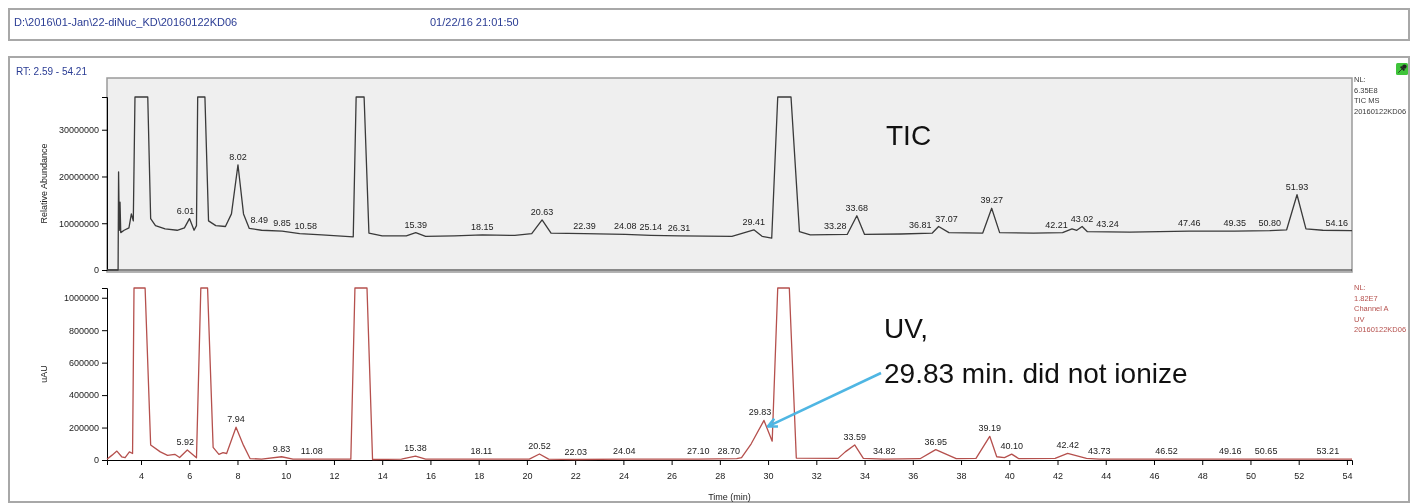  What do you see at coordinates (286, 476) in the screenshot?
I see `x-tick-label: 10` at bounding box center [286, 476].